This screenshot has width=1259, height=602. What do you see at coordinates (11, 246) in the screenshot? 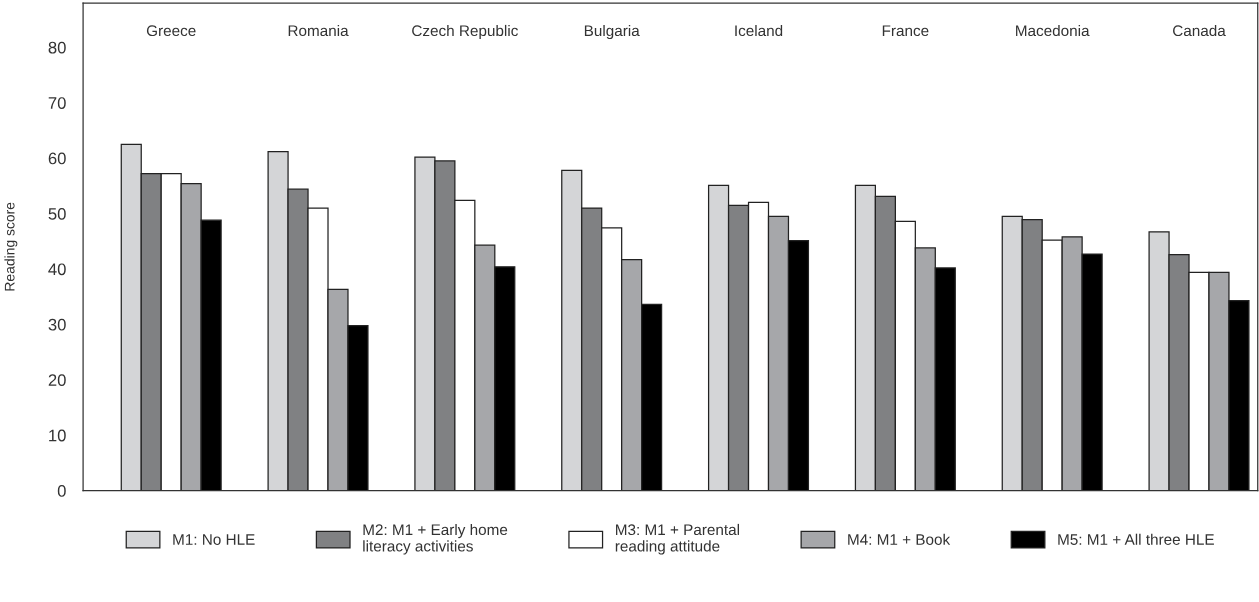
I see `y-axis-title: Reading score` at bounding box center [11, 246].